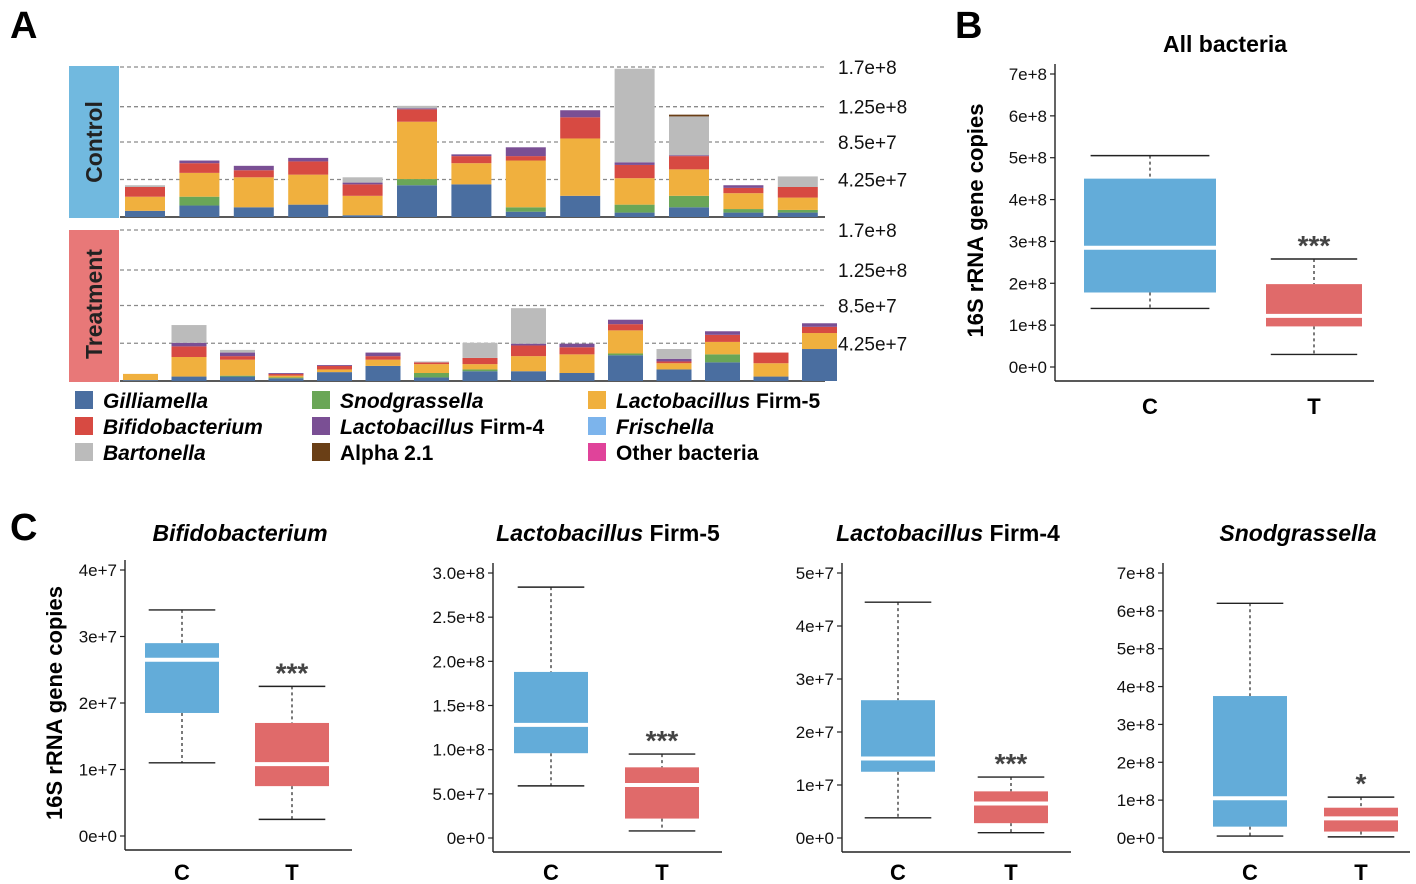 The width and height of the screenshot is (1416, 884). I want to click on legend-label: Lactobacillus Firm-5, so click(718, 401).